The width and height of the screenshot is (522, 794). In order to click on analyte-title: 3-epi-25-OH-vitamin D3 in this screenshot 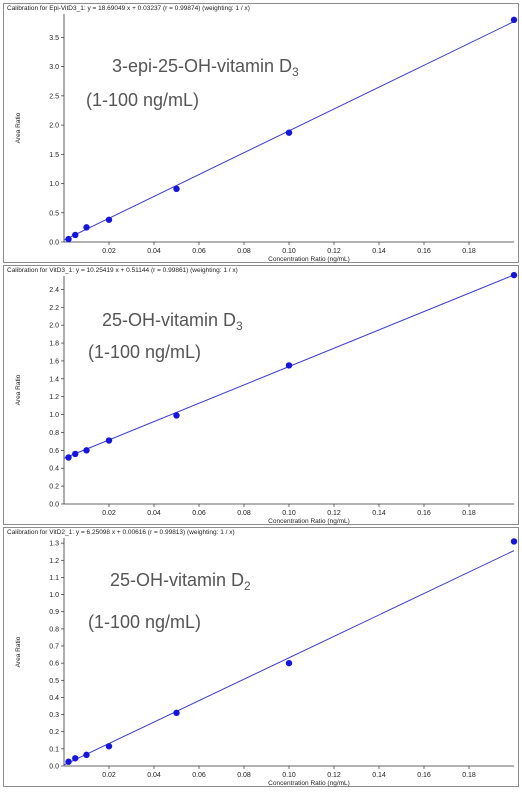, I will do `click(205, 67)`.